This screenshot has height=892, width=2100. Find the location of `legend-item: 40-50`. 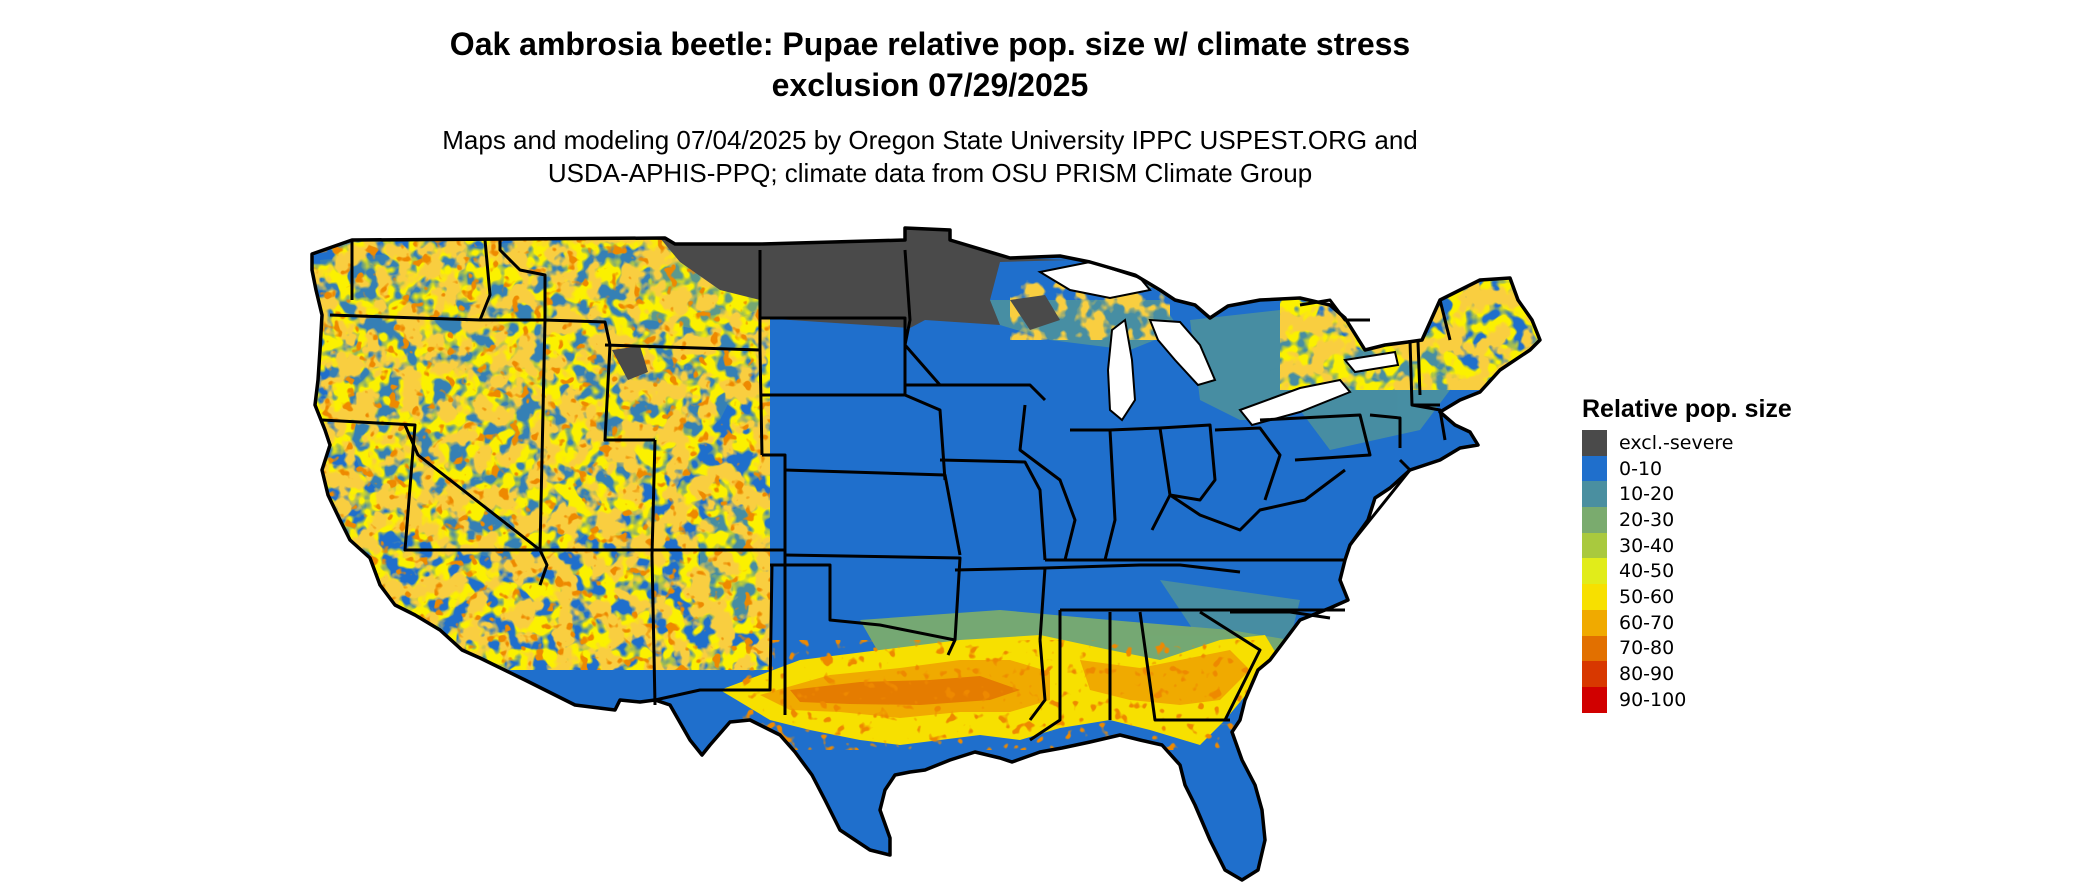

legend-item: 40-50 is located at coordinates (1687, 571).